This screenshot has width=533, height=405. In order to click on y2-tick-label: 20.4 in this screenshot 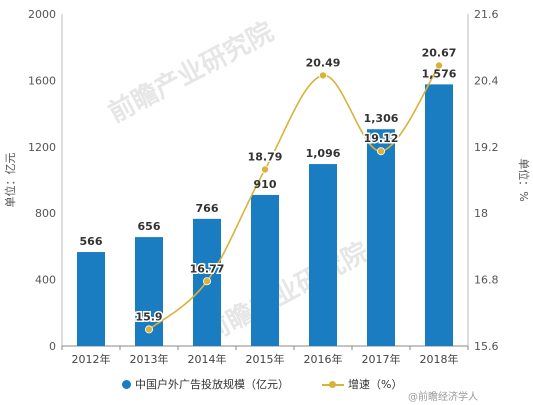, I will do `click(486, 80)`.